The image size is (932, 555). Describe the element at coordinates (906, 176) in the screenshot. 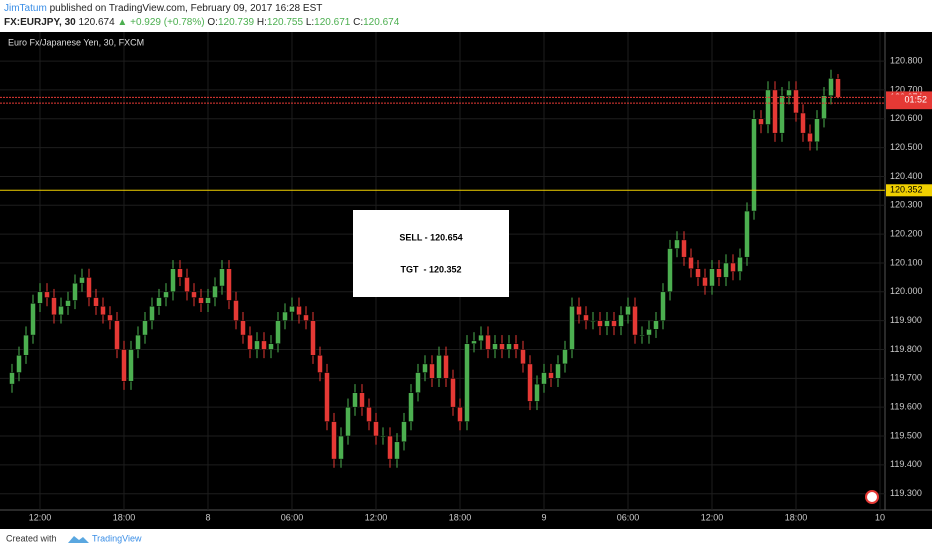

I see `y-tick-label: 120.400` at that location.